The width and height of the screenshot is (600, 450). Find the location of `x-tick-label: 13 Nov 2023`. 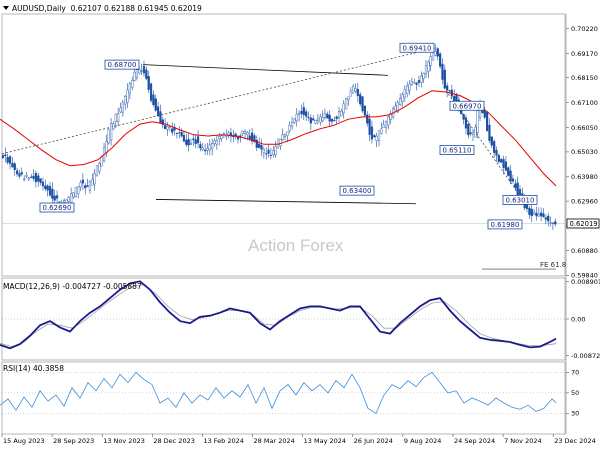

x-tick-label: 13 Nov 2023 is located at coordinates (124, 441).